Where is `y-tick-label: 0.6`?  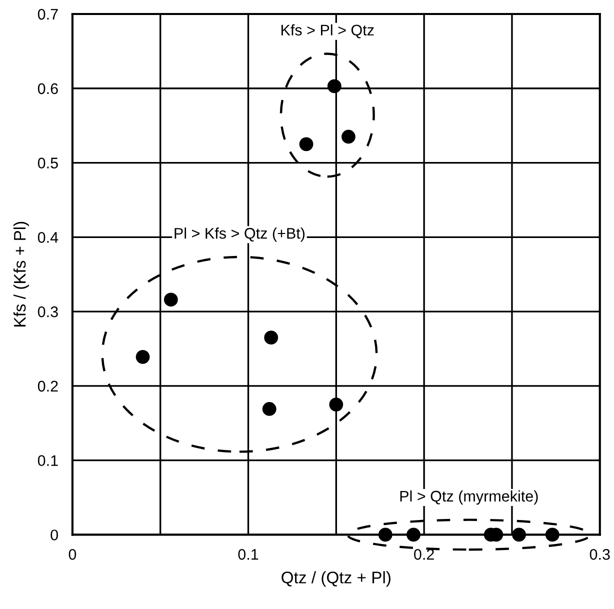 y-tick-label: 0.6 is located at coordinates (48, 88).